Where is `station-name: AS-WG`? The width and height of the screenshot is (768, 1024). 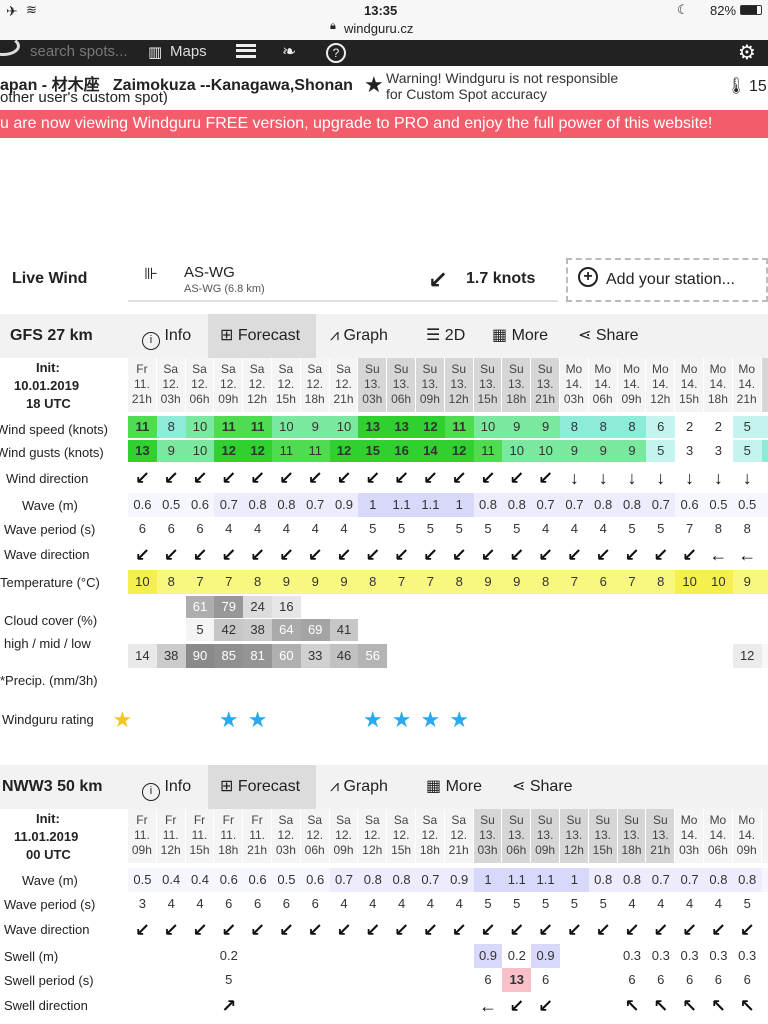 station-name: AS-WG is located at coordinates (209, 272).